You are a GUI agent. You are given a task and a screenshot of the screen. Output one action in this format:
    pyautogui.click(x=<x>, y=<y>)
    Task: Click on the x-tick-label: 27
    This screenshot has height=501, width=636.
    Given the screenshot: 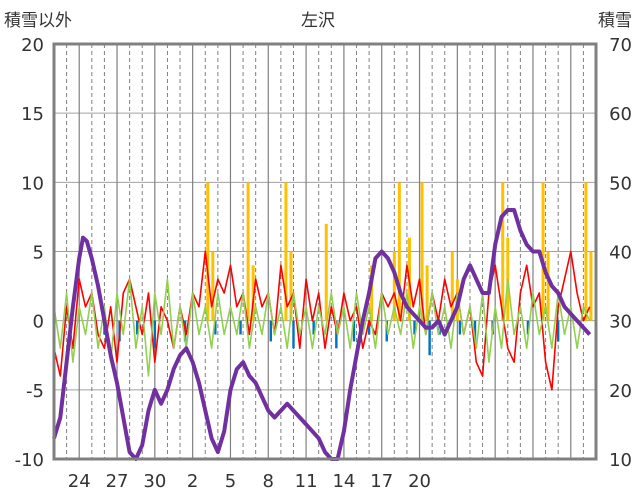 What is the action you would take?
    pyautogui.click(x=117, y=481)
    